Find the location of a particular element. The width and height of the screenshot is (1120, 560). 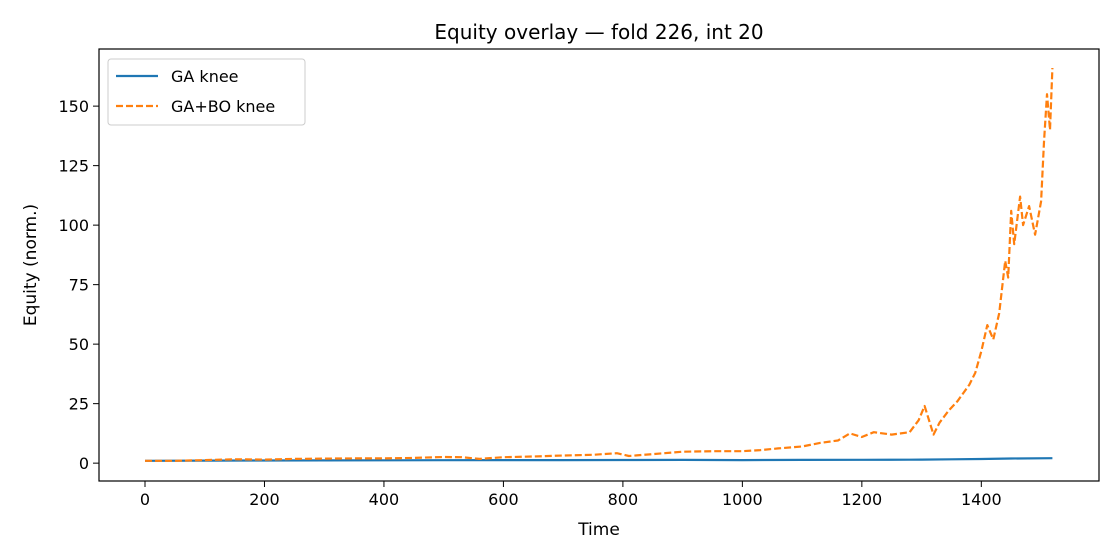

y-tick-label: 100 is located at coordinates (73, 225).